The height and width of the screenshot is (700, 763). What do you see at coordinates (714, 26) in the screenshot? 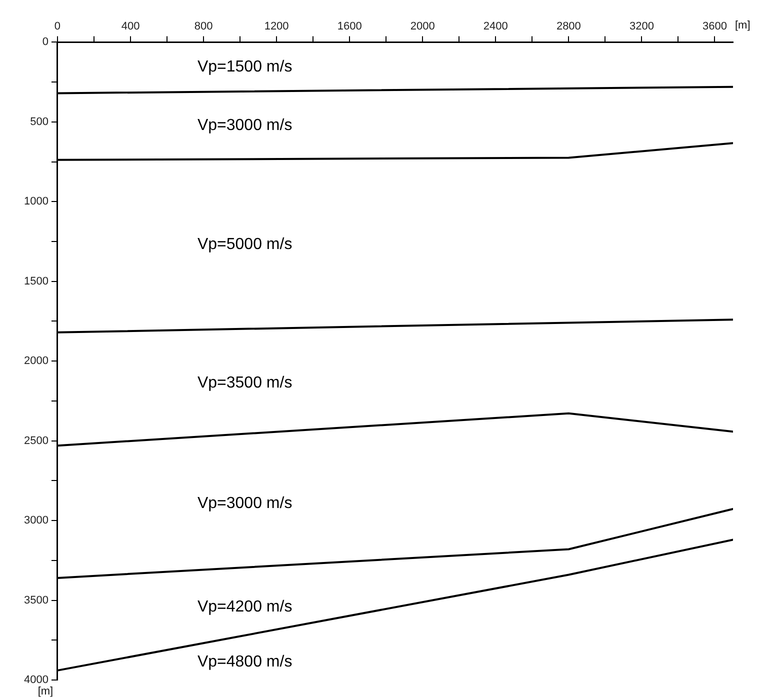
I see `x-tick-label: 3600` at bounding box center [714, 26].